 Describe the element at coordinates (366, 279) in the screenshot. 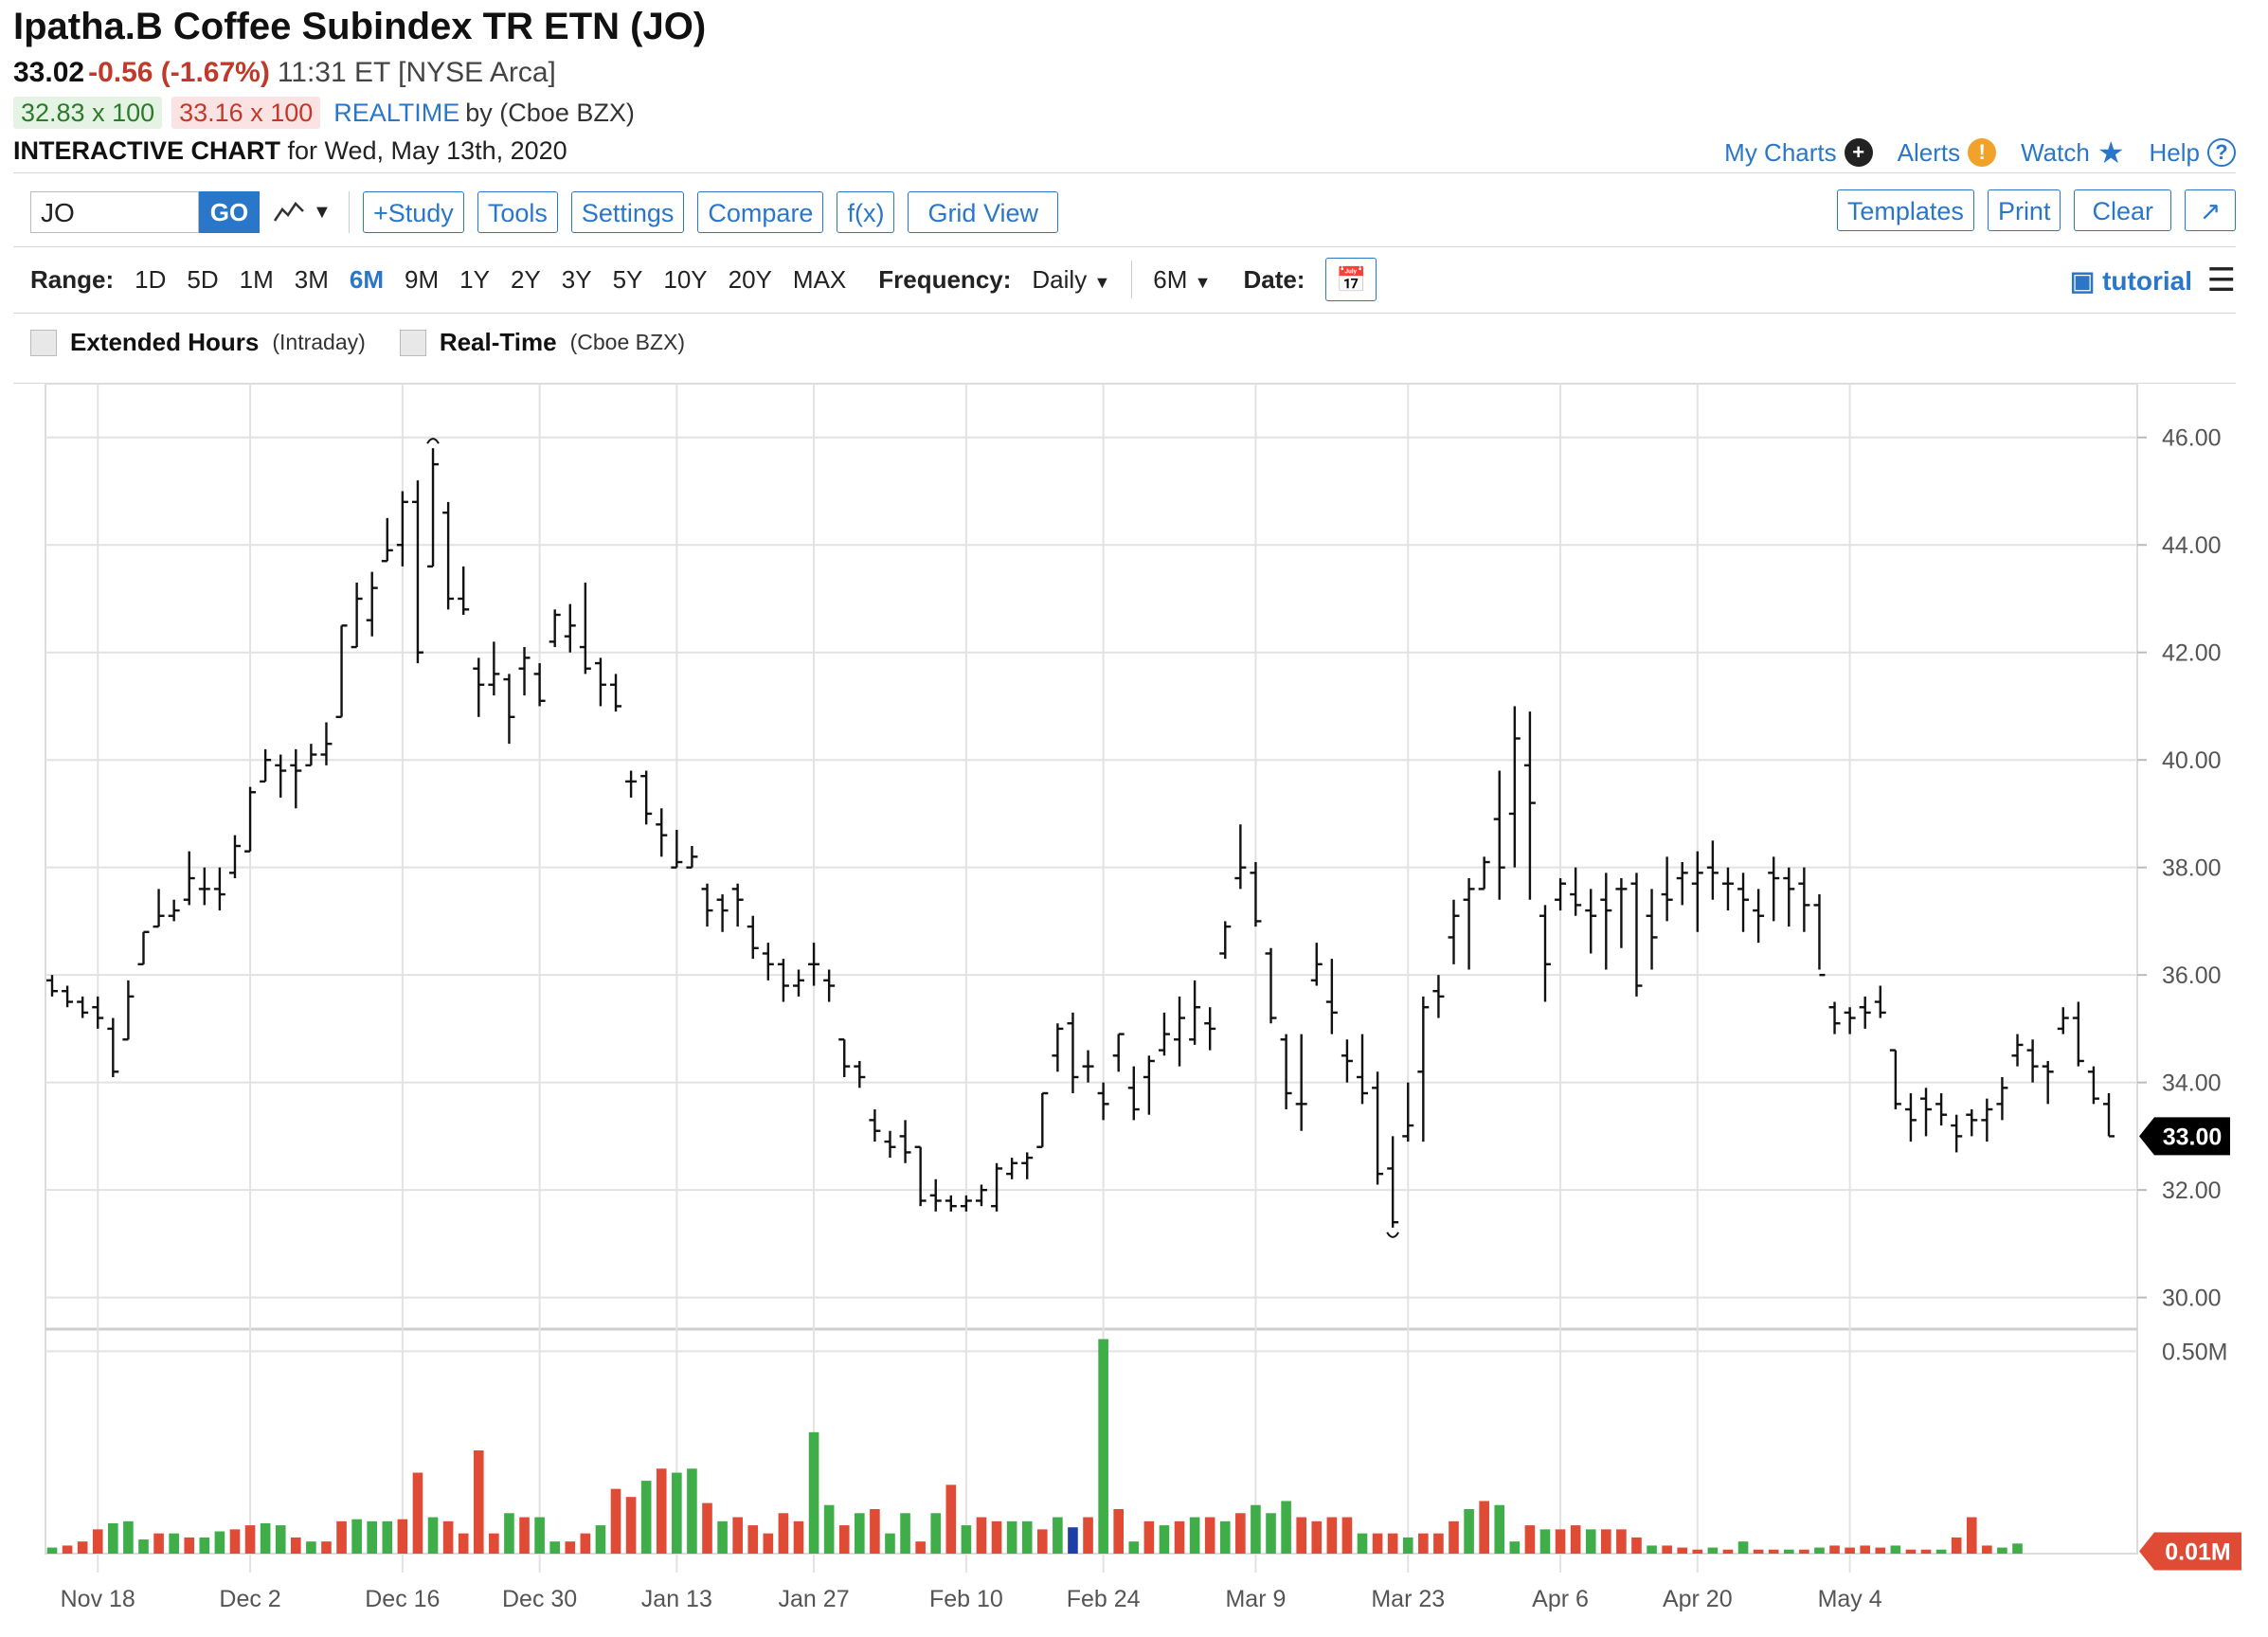

I see `range-option-selected: 6M` at that location.